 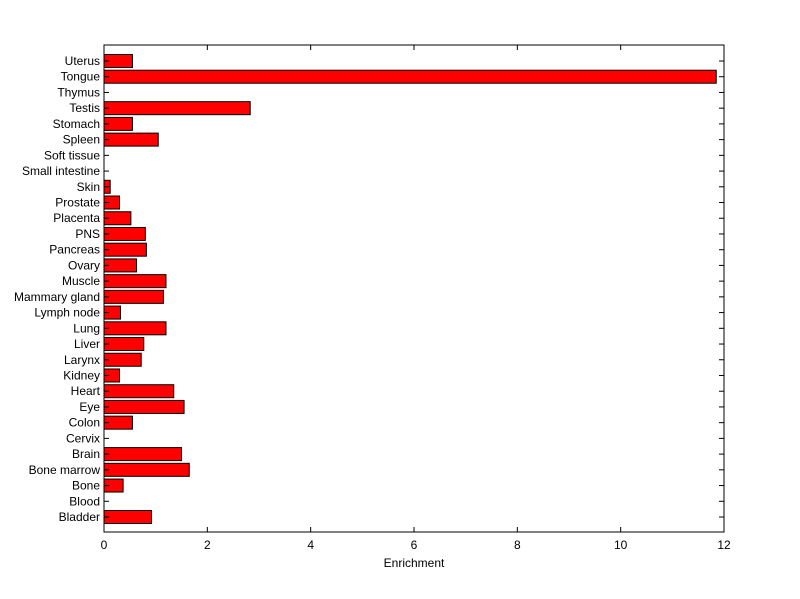 I want to click on y-tick-label-uterus: Uterus, so click(x=82, y=61).